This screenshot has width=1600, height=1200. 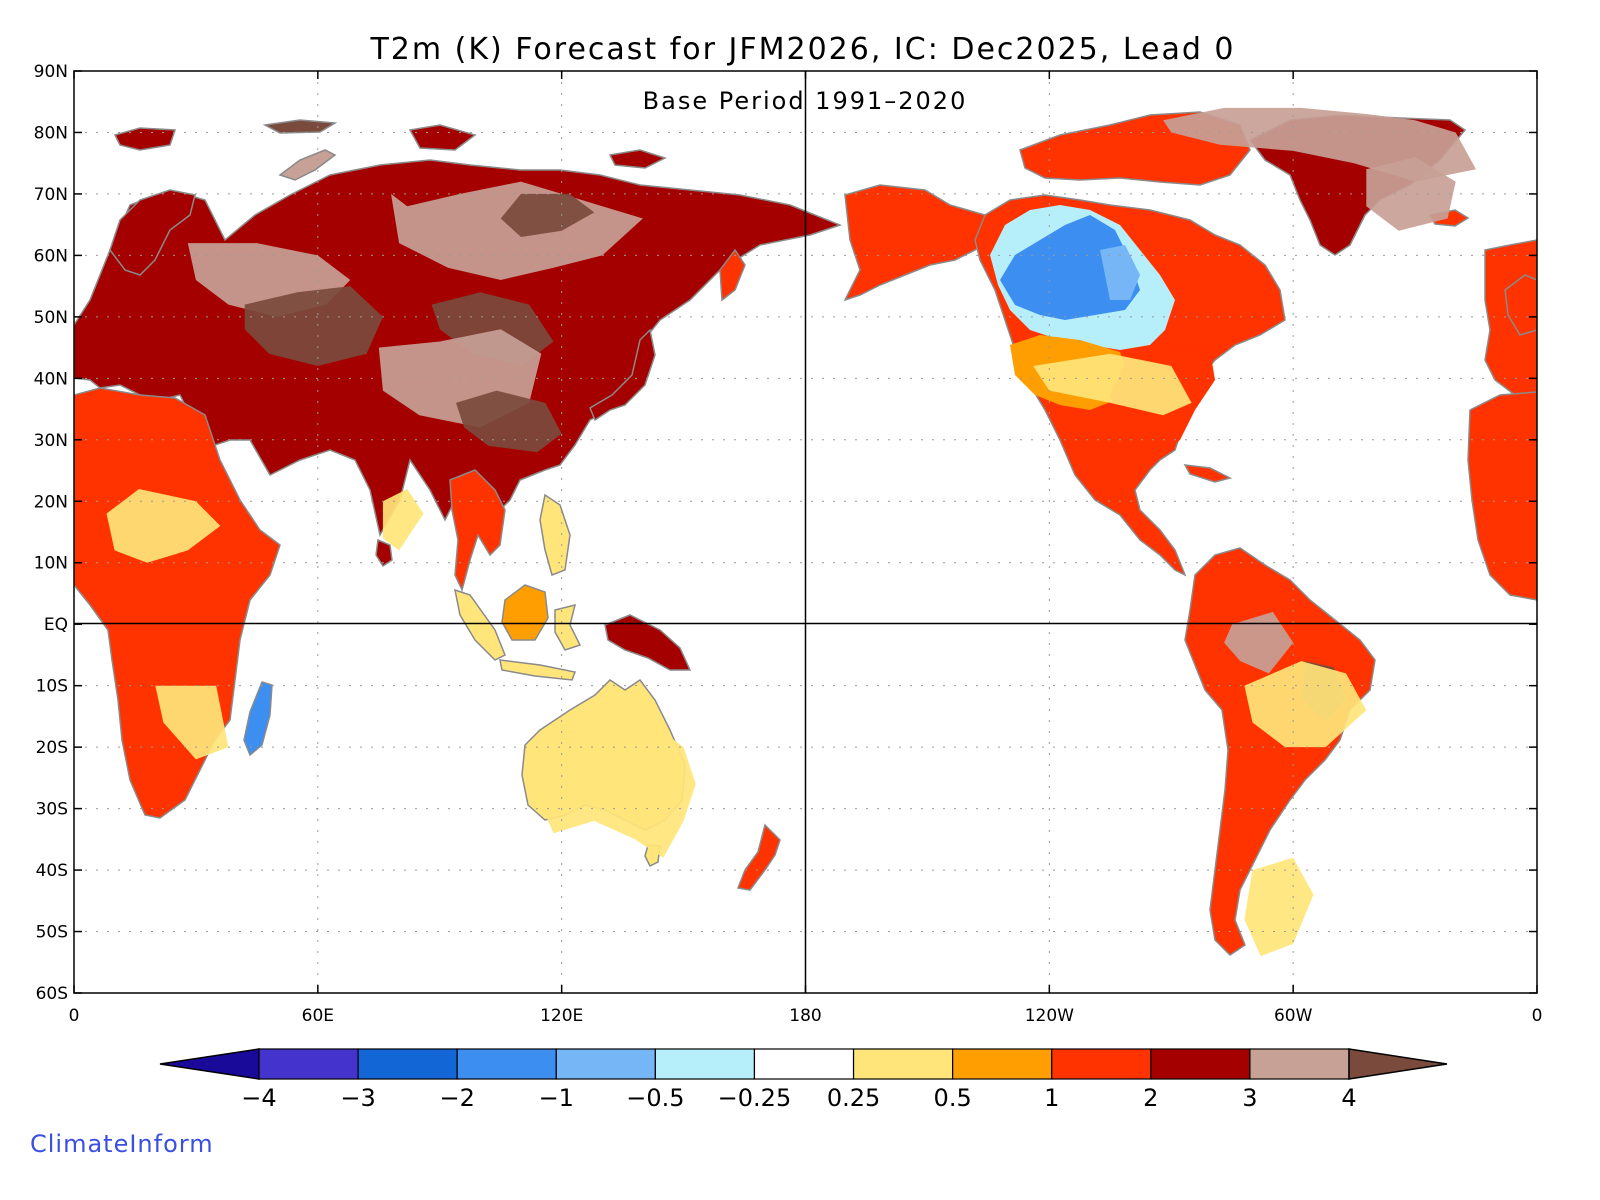 What do you see at coordinates (52, 687) in the screenshot?
I see `lat-tick-label: 10S` at bounding box center [52, 687].